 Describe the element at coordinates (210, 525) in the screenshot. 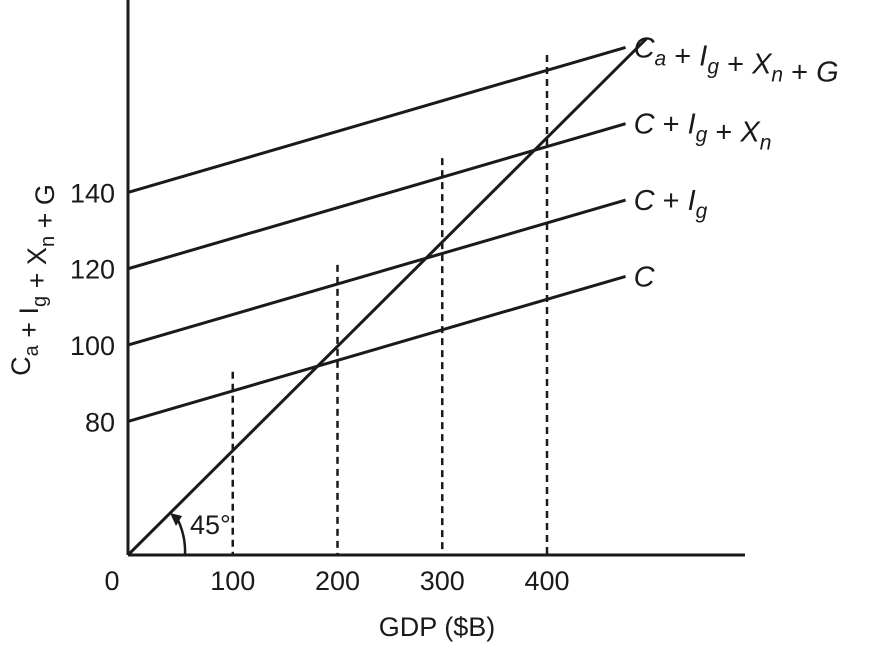

I see `angle-label: 45°` at that location.